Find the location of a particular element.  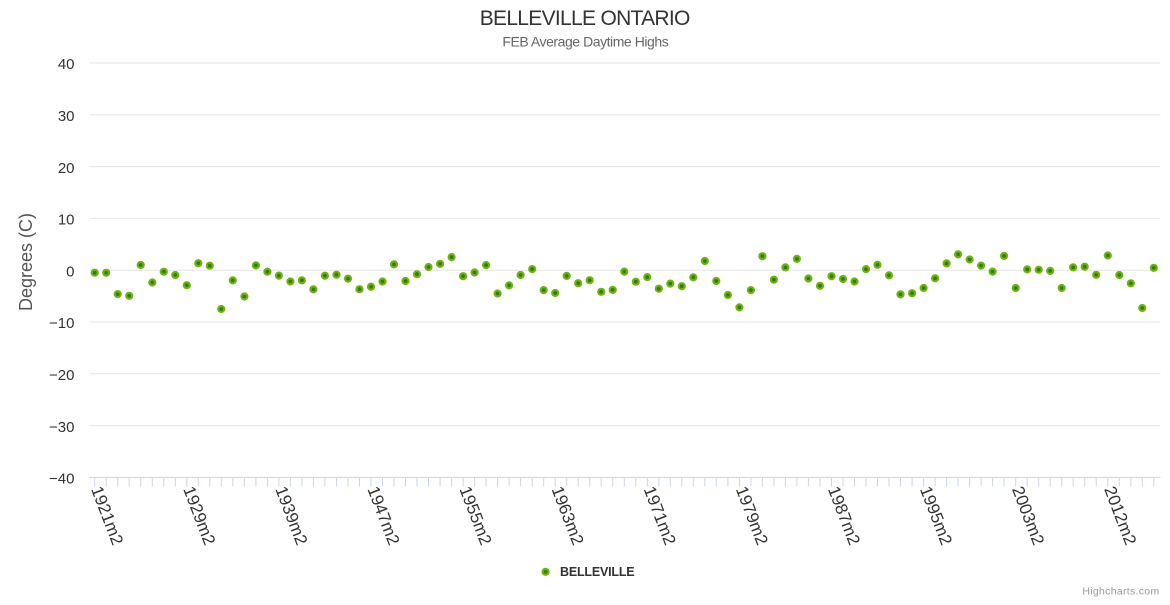

svg-text: 10 is located at coordinates (66, 220).